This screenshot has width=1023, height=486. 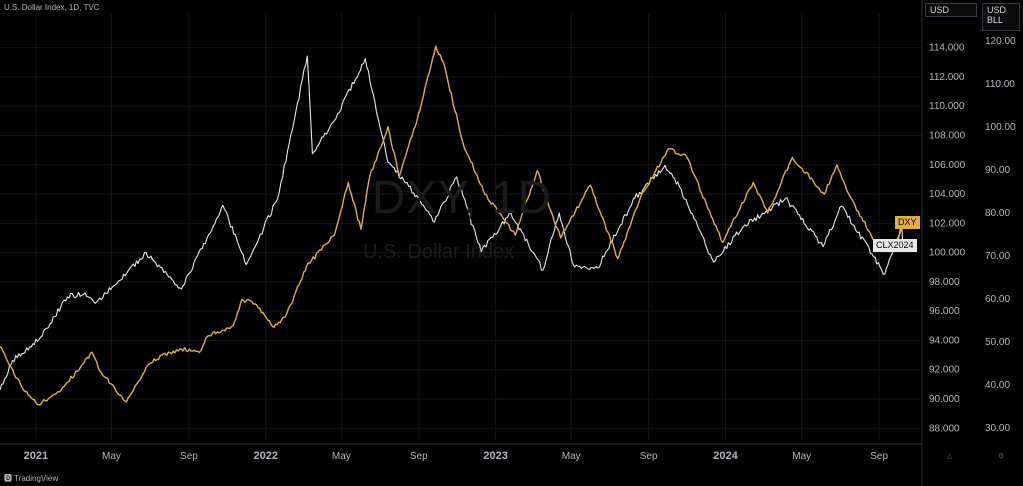 I want to click on tradingview-logo-icon: 🅳︎, so click(x=8, y=478).